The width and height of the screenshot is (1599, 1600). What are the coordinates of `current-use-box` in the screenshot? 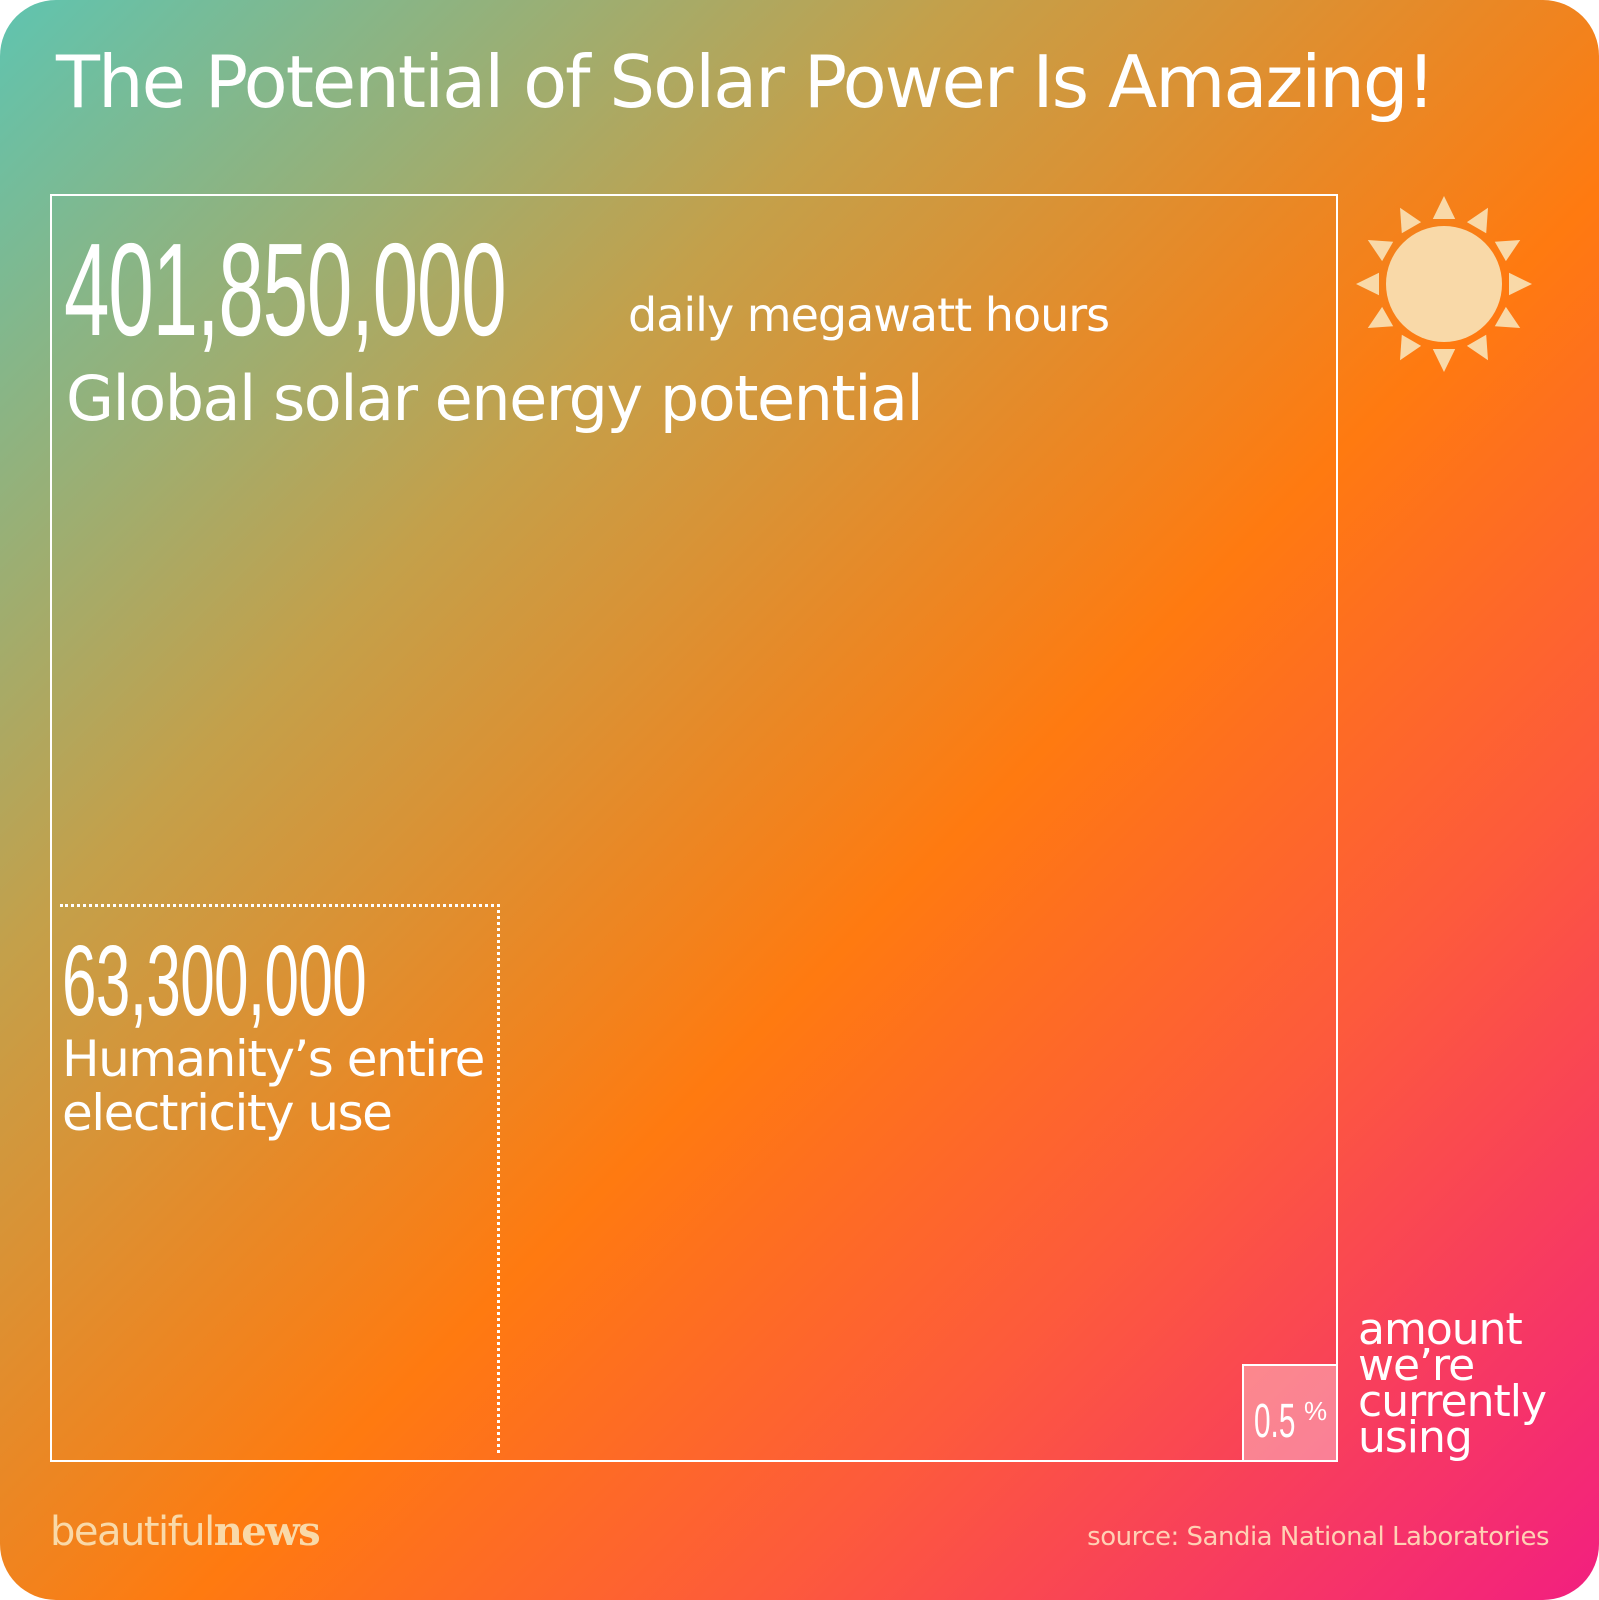 It's located at (1290, 1413).